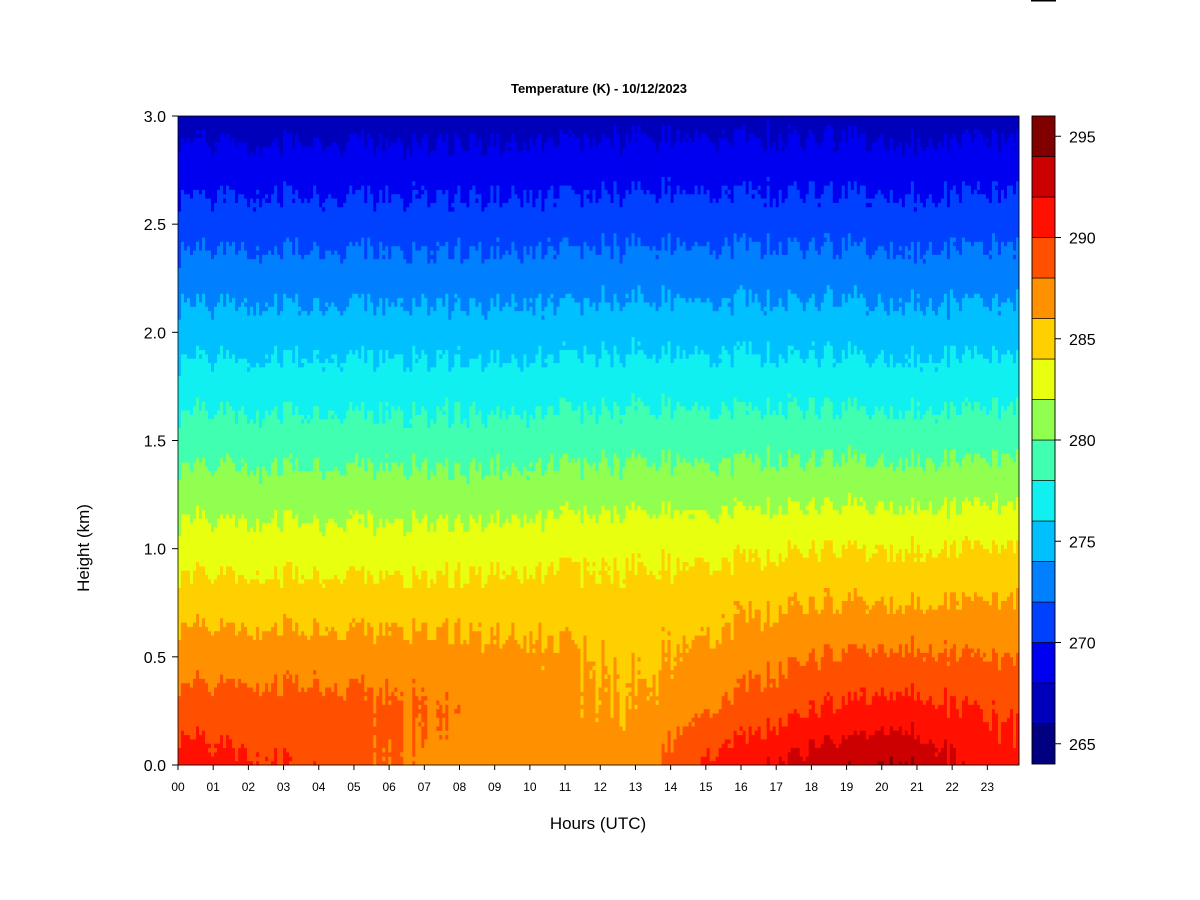 The image size is (1200, 900). Describe the element at coordinates (601, 787) in the screenshot. I see `x-tick-label: 12` at that location.